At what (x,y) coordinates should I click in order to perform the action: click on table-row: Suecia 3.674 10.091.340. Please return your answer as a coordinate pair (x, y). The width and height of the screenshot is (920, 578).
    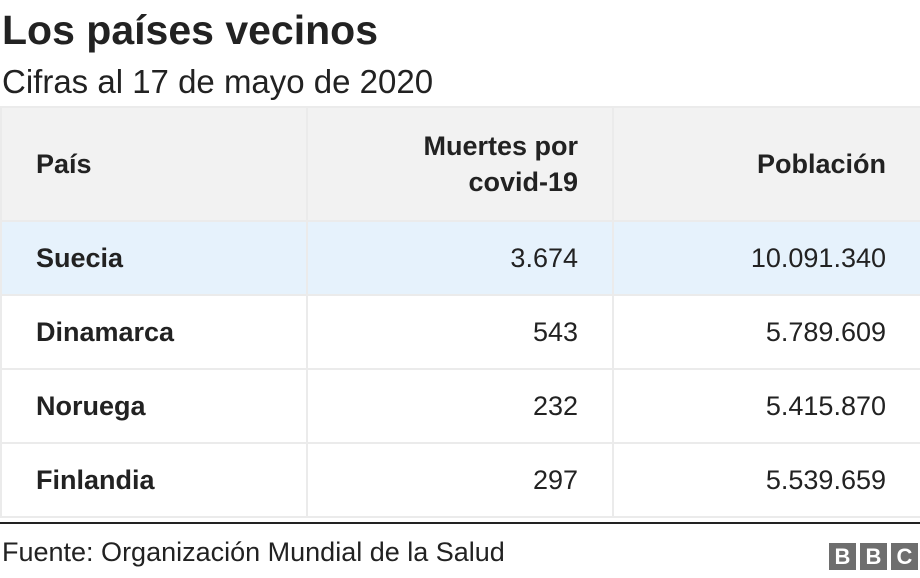
    Looking at the image, I should click on (460, 258).